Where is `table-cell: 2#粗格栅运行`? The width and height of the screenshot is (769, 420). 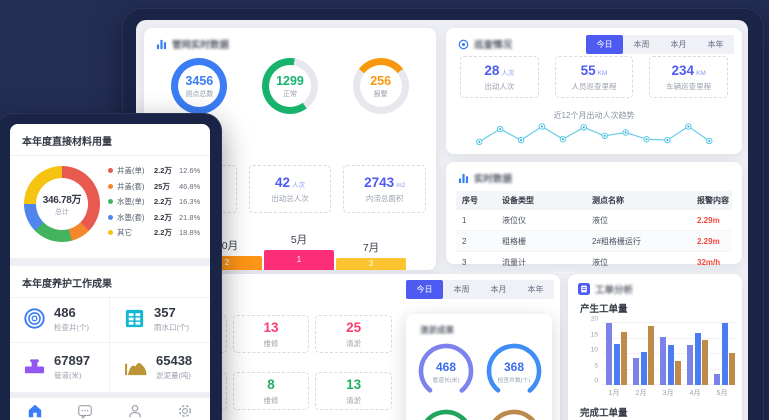 table-cell: 2#粗格栅运行 is located at coordinates (638, 241).